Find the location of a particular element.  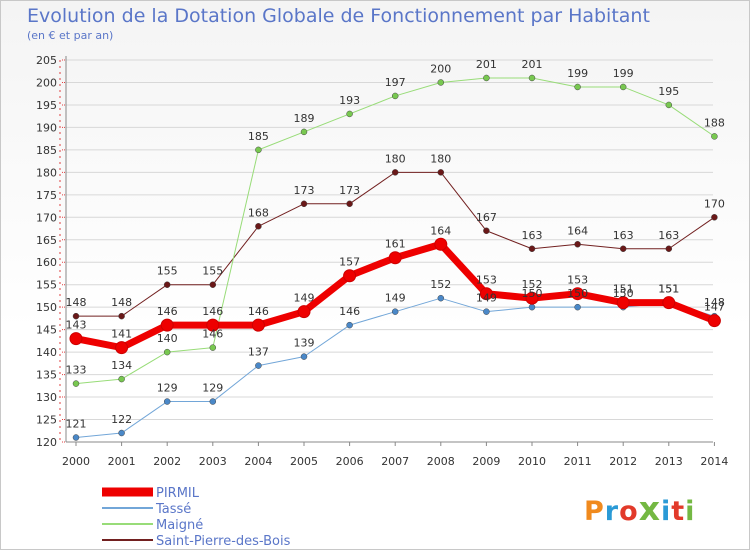

data-label-pirmil: 149 is located at coordinates (304, 298).